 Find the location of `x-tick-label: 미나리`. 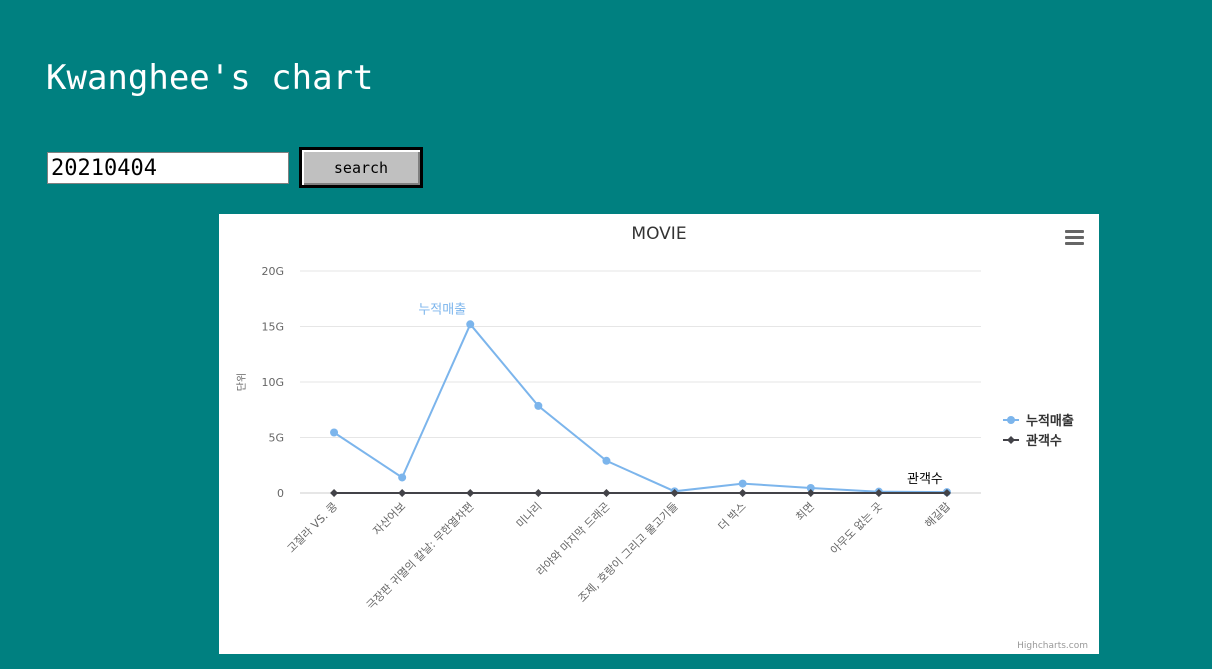

x-tick-label: 미나리 is located at coordinates (529, 515).